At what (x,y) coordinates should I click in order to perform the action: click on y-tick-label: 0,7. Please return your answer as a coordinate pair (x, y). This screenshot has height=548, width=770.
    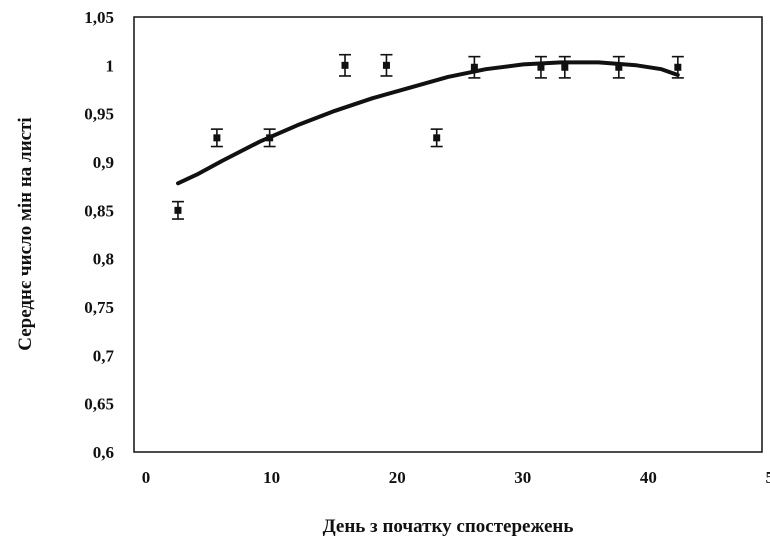
    Looking at the image, I should click on (104, 355).